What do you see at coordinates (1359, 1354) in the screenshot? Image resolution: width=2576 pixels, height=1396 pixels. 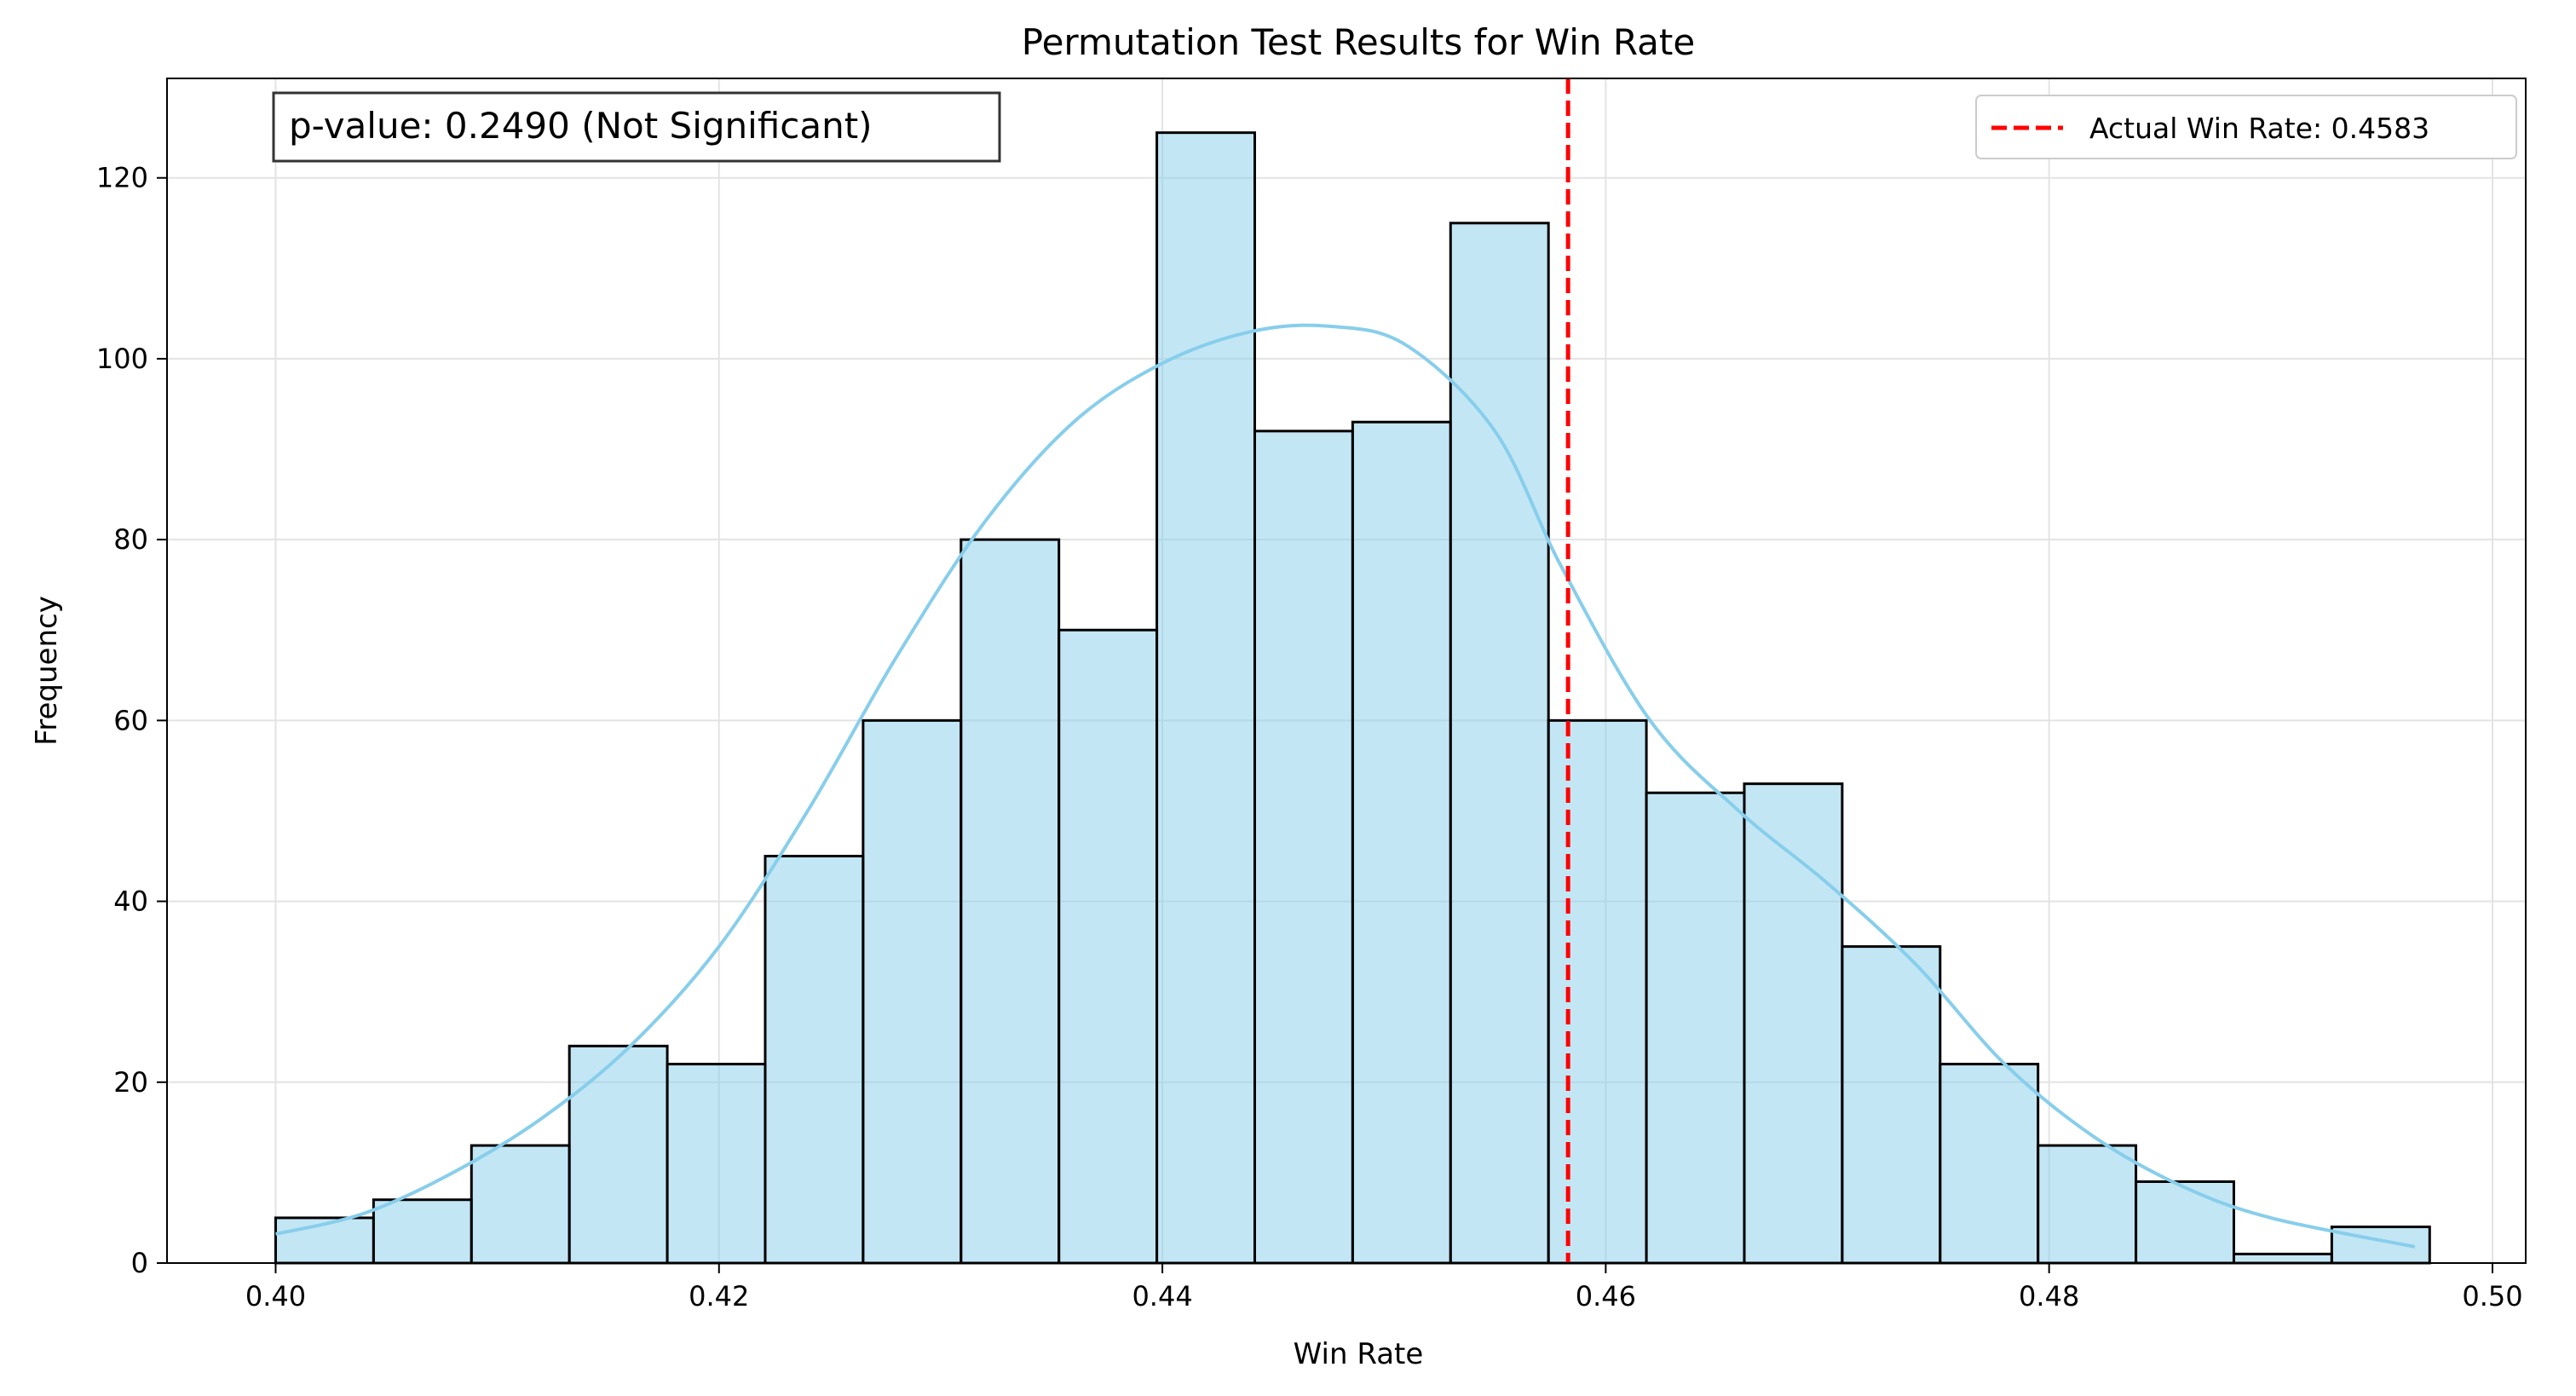 I see `x-axis-label: Win Rate` at bounding box center [1359, 1354].